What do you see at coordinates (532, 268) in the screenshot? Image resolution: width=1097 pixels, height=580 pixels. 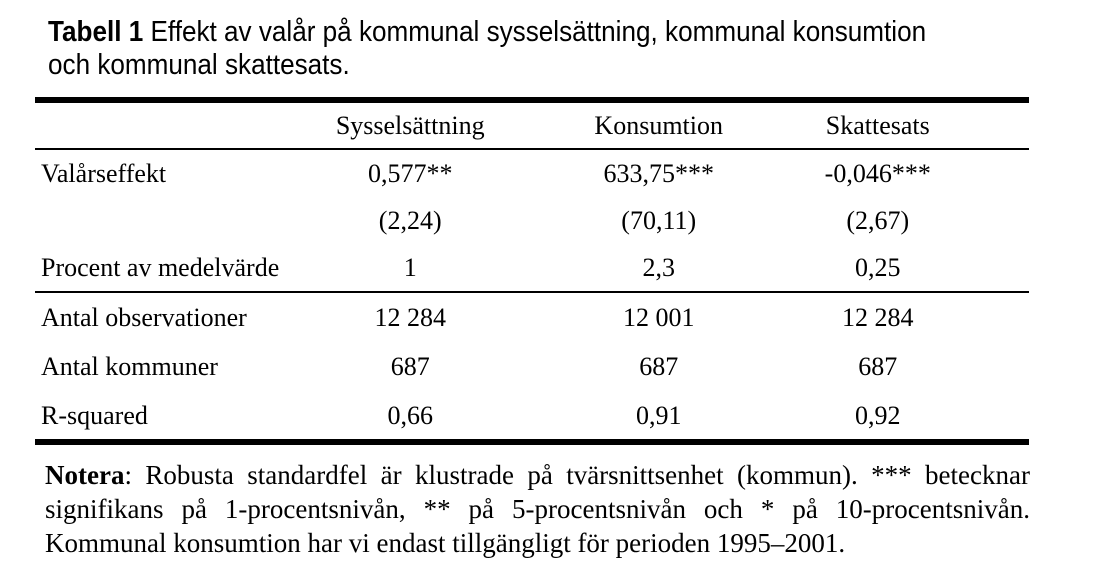 I see `table-row-procent-av-medelvarde: Procent av medelvärde 1 2,3 0,25` at bounding box center [532, 268].